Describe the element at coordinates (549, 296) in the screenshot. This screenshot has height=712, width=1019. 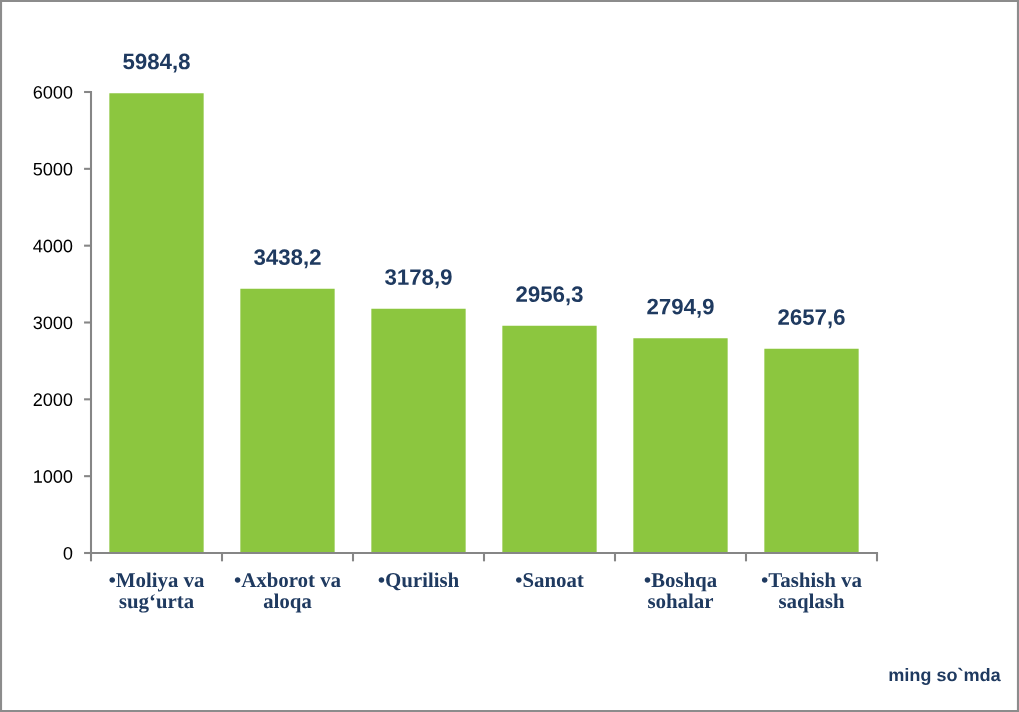
I see `data-label: 2956,3` at that location.